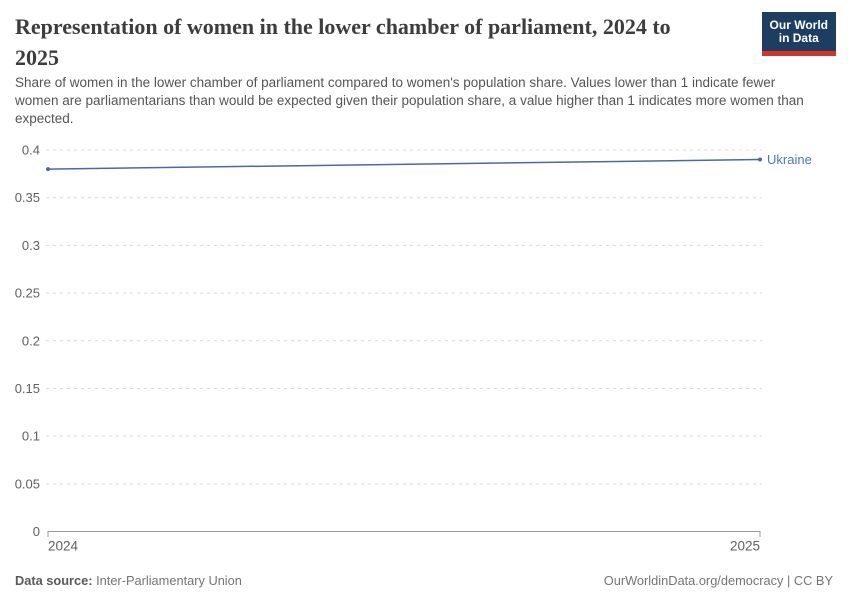 Image resolution: width=850 pixels, height=600 pixels. Describe the element at coordinates (167, 580) in the screenshot. I see `data-source-value: Inter-Parliamentary Union` at that location.